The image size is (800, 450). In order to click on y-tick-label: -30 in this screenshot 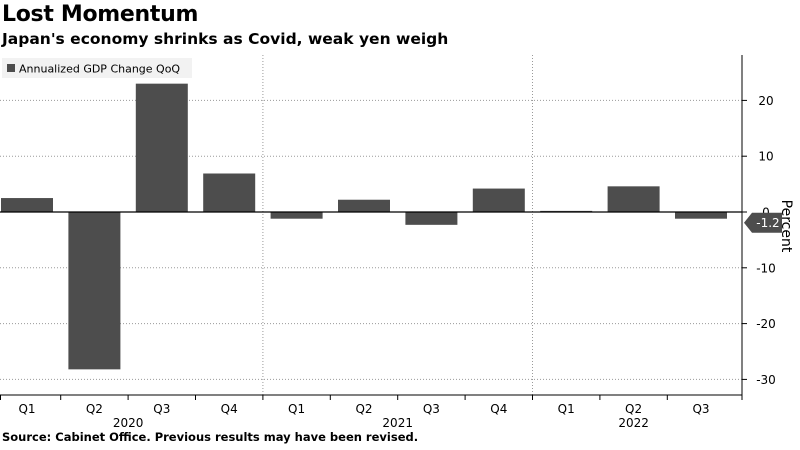, I will do `click(766, 380)`.